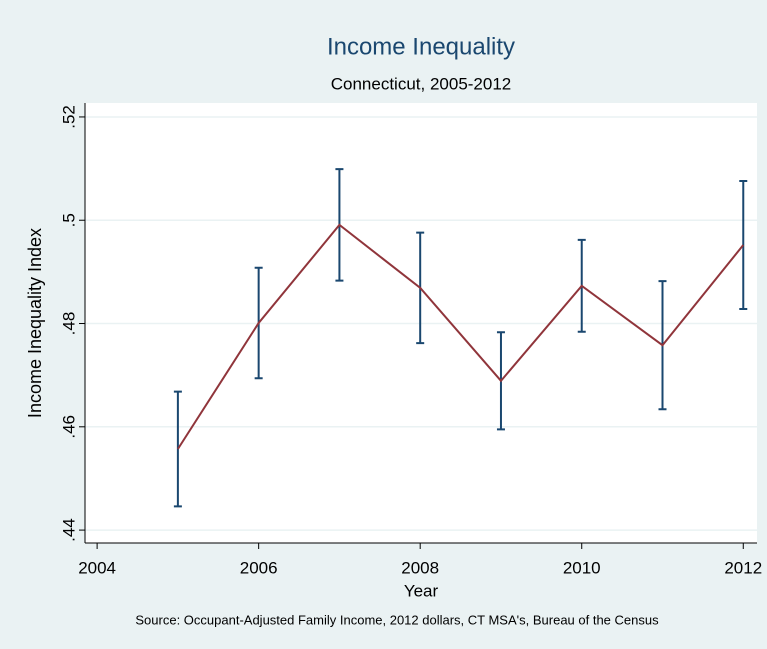  Describe the element at coordinates (68, 427) in the screenshot. I see `y-tick-label: .46` at that location.